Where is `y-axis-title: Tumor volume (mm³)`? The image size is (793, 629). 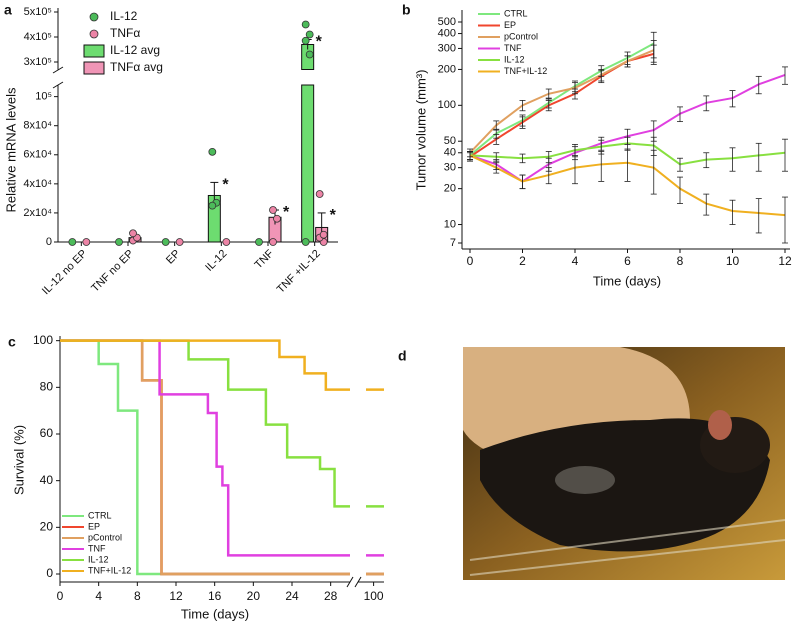 y-axis-title: Tumor volume (mm³) is located at coordinates (420, 130).